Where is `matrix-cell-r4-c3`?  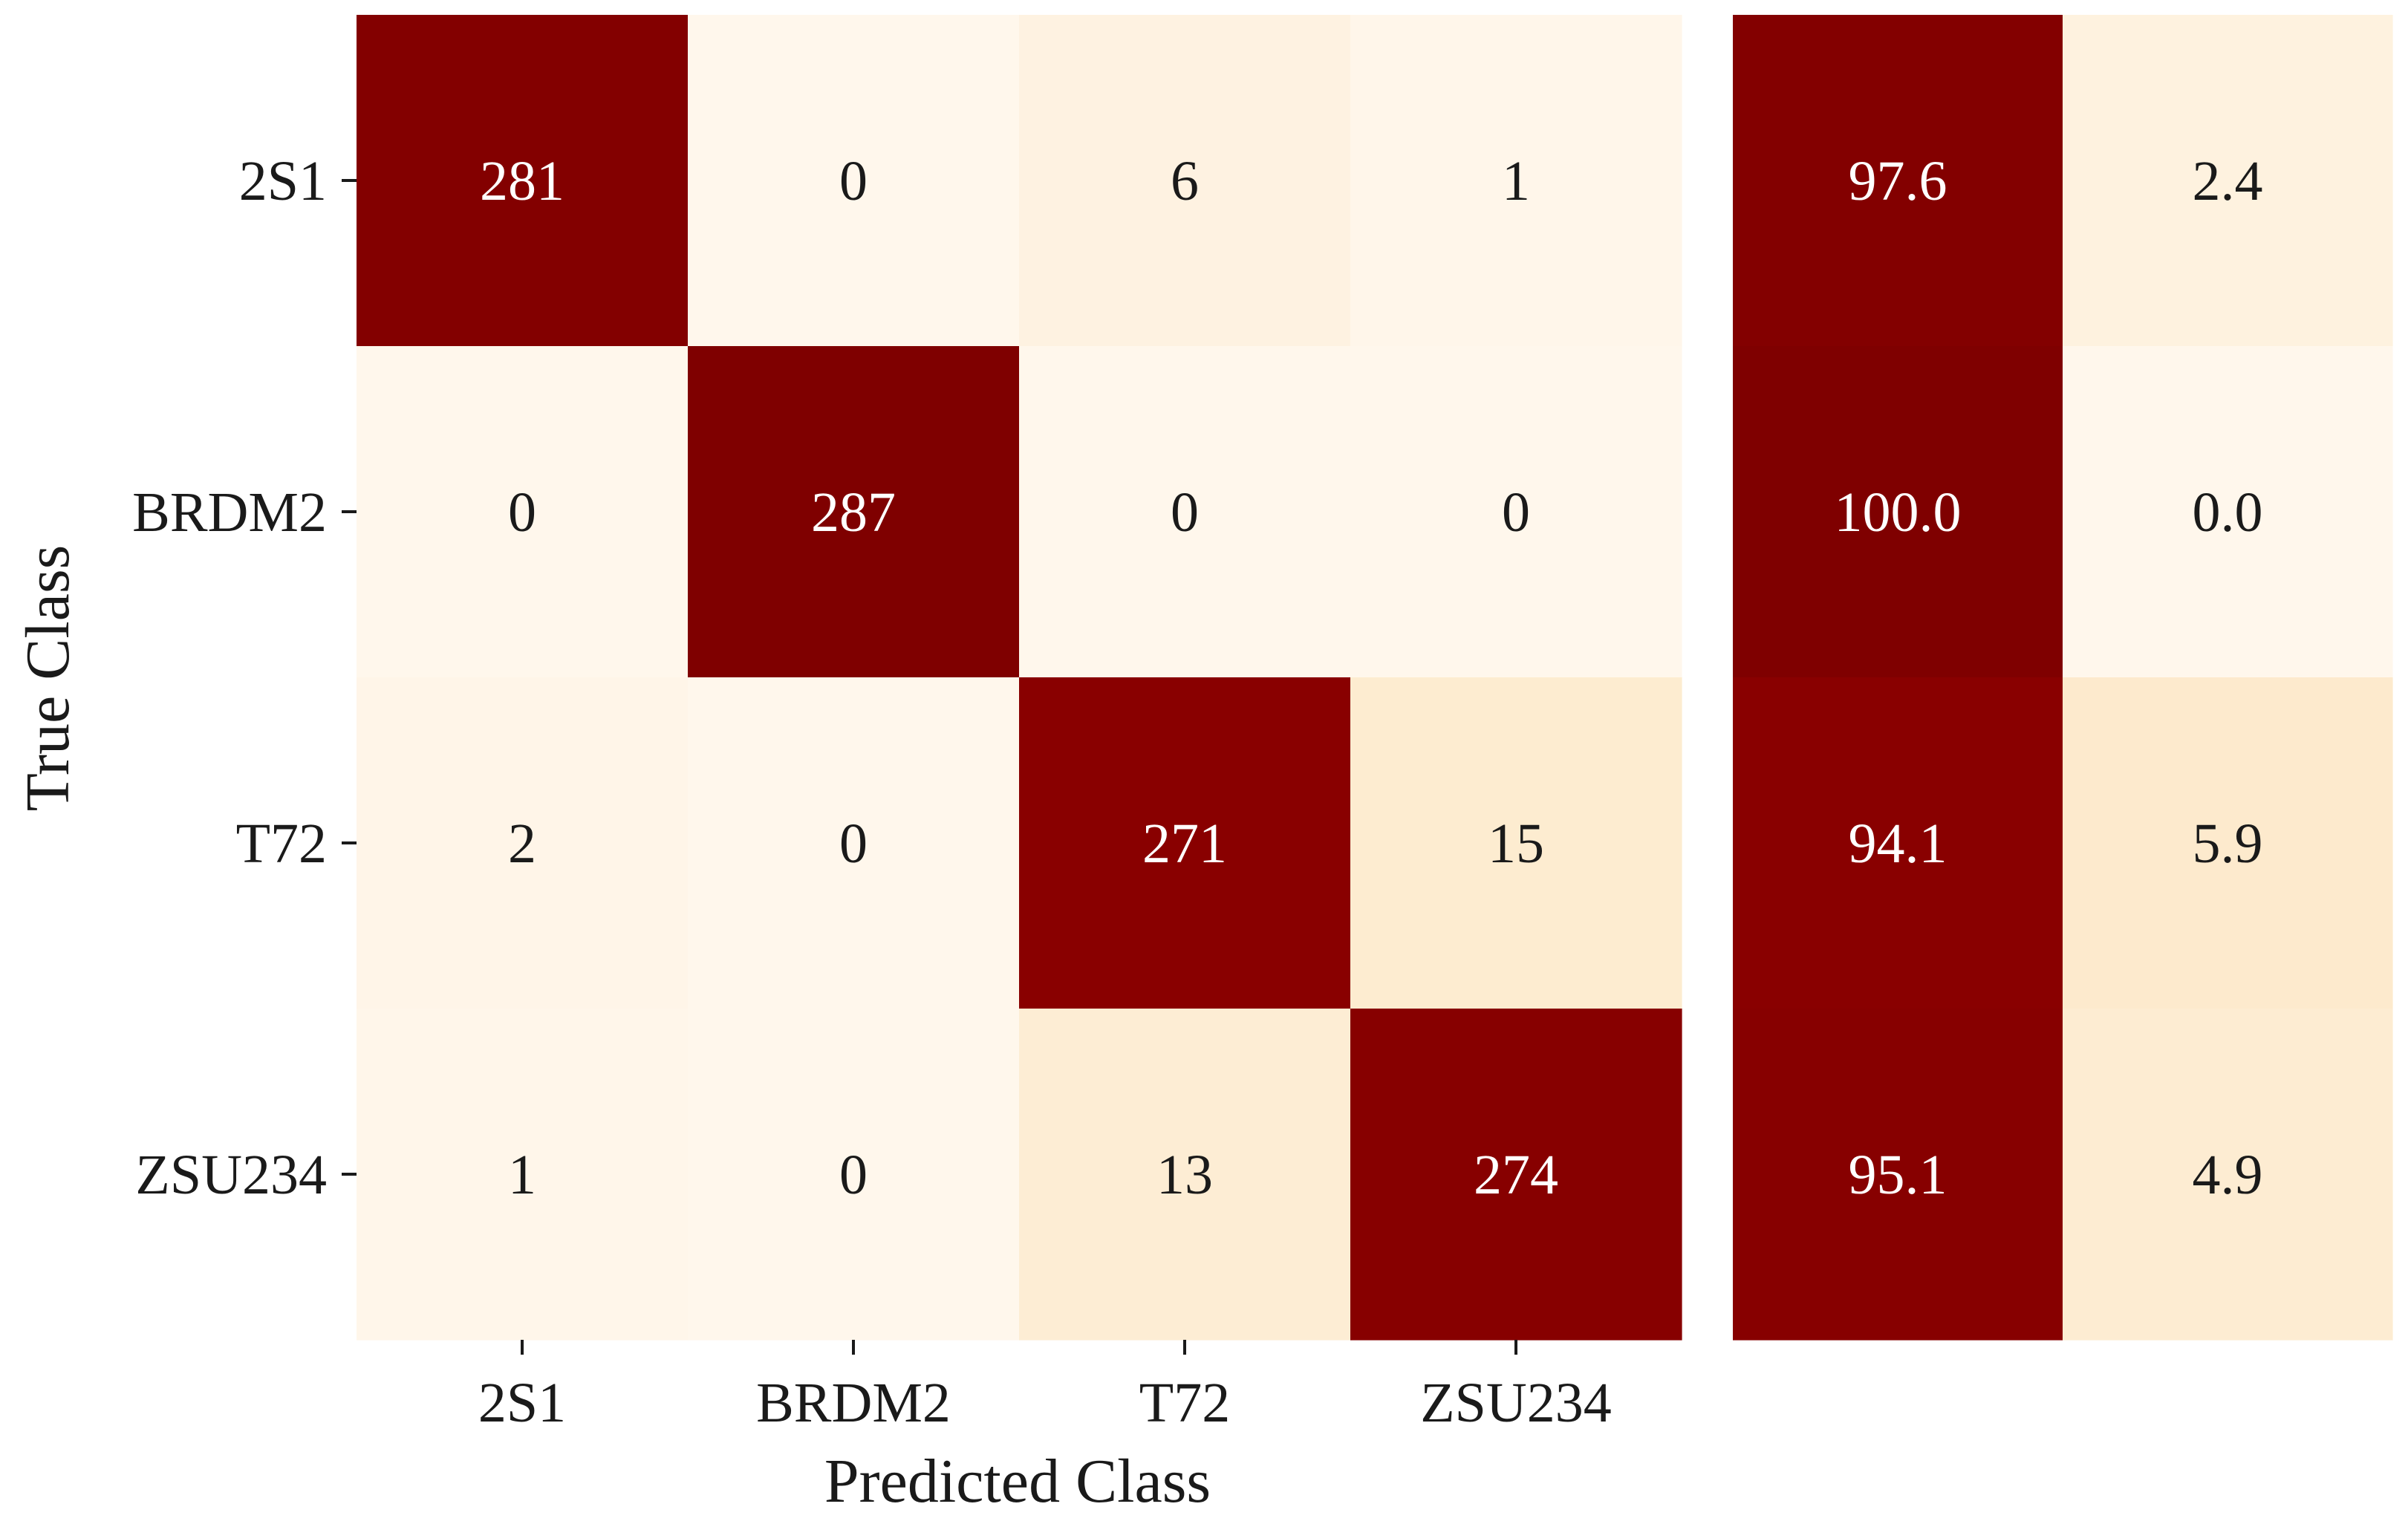
matrix-cell-r4-c3 is located at coordinates (1185, 1175).